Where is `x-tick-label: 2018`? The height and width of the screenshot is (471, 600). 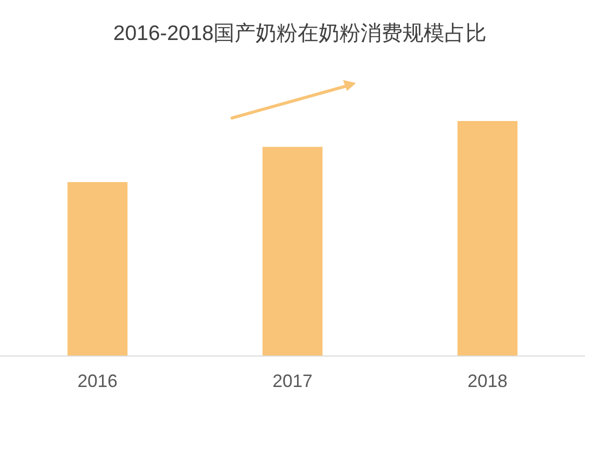 x-tick-label: 2018 is located at coordinates (487, 381).